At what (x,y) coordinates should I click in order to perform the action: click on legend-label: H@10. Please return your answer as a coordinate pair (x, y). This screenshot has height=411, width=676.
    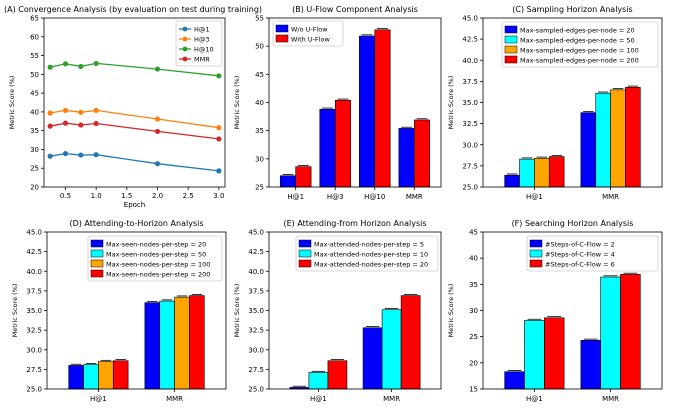
    Looking at the image, I should click on (204, 50).